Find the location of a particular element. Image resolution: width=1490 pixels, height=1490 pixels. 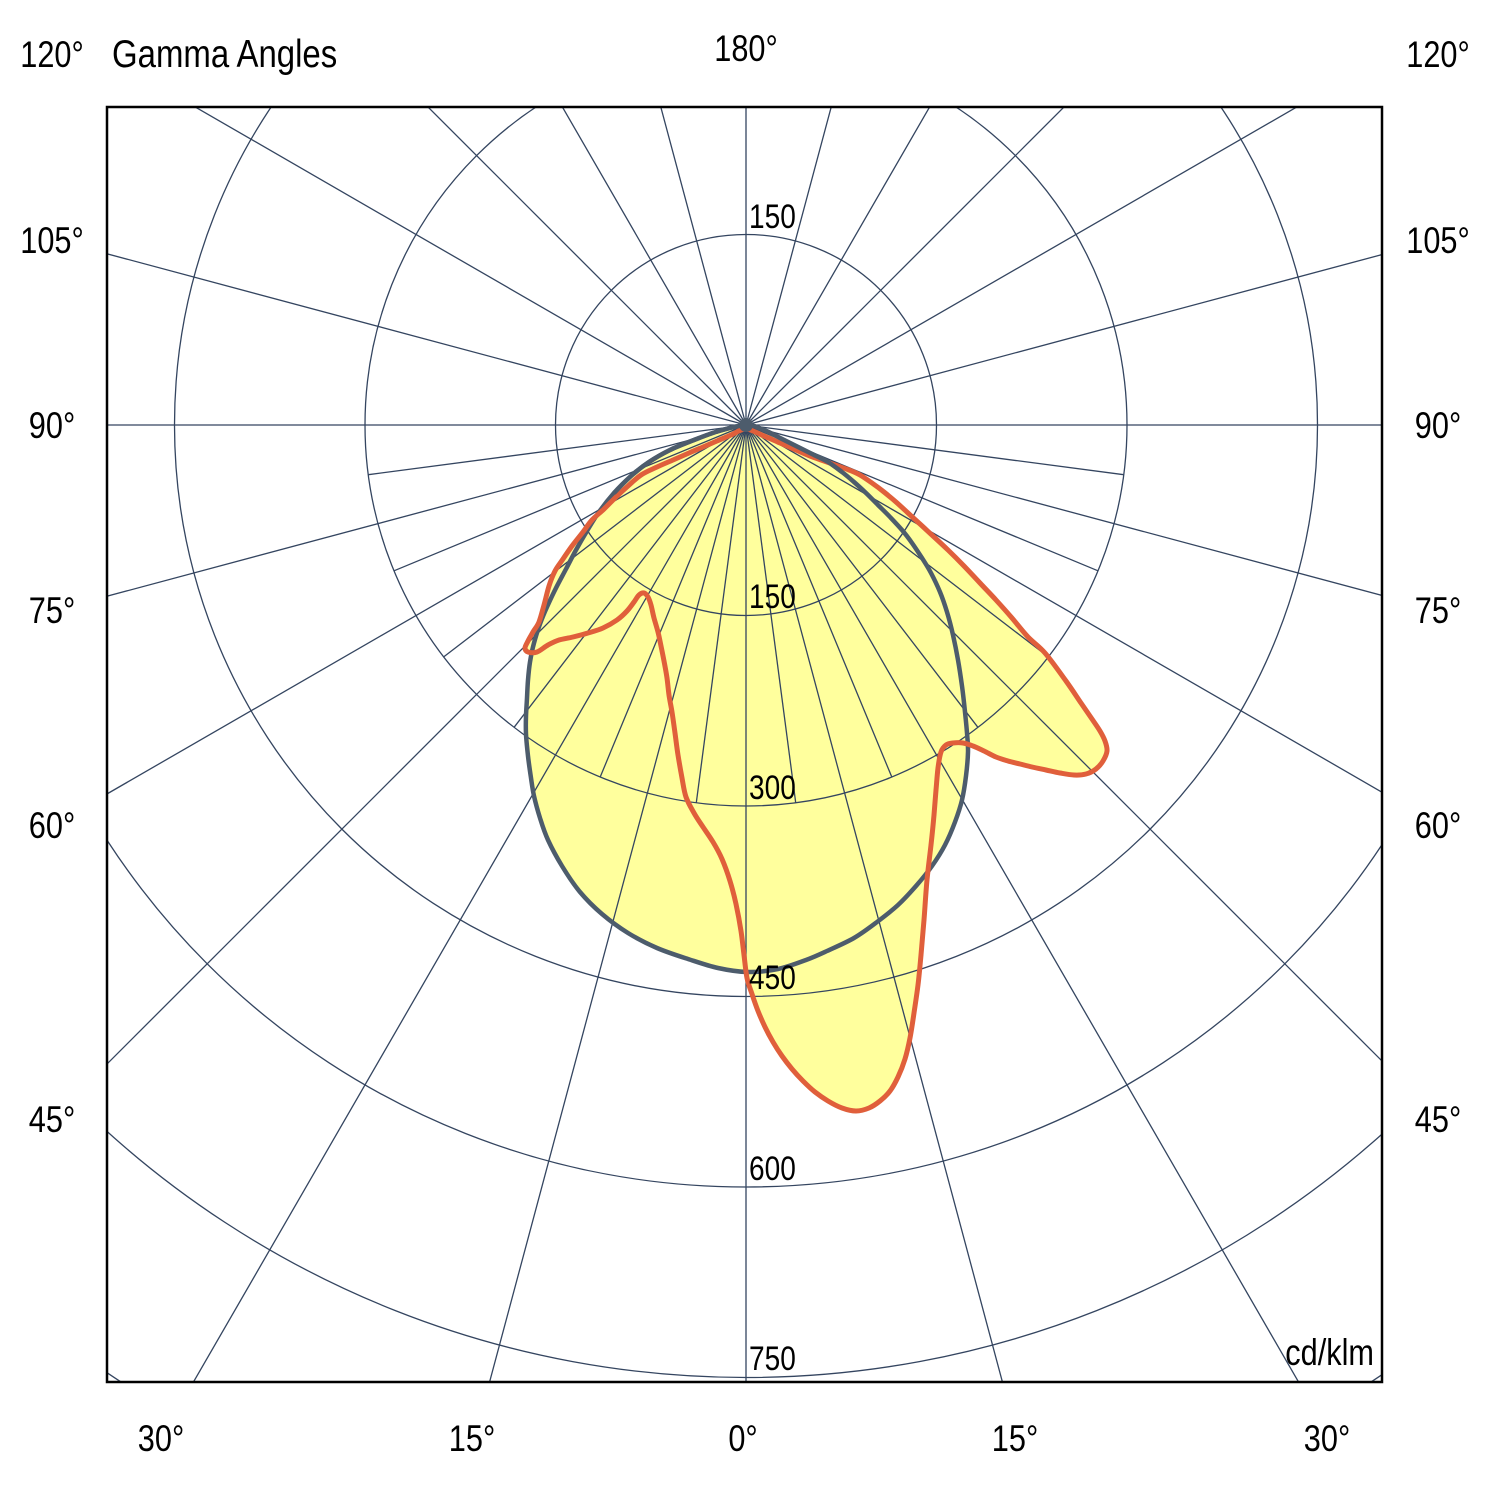

svg-text: 600 is located at coordinates (772, 1168).